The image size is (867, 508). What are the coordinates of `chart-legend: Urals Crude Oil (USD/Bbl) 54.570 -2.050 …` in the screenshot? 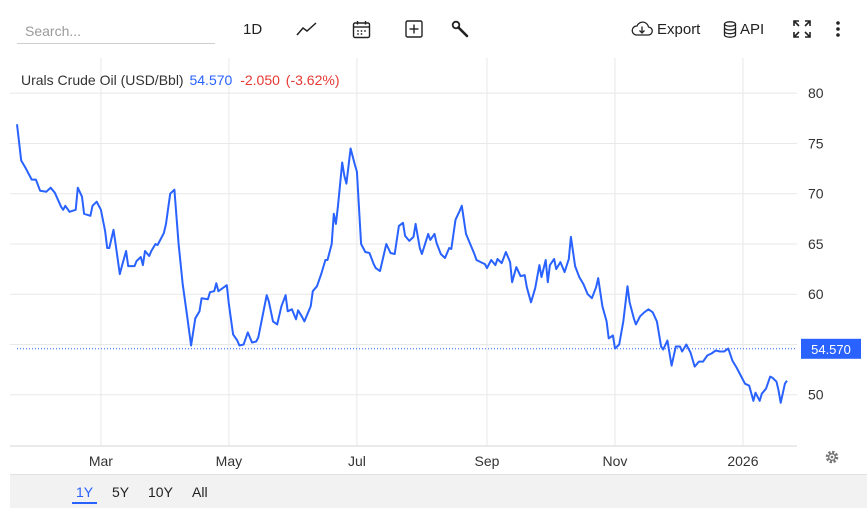 It's located at (180, 80).